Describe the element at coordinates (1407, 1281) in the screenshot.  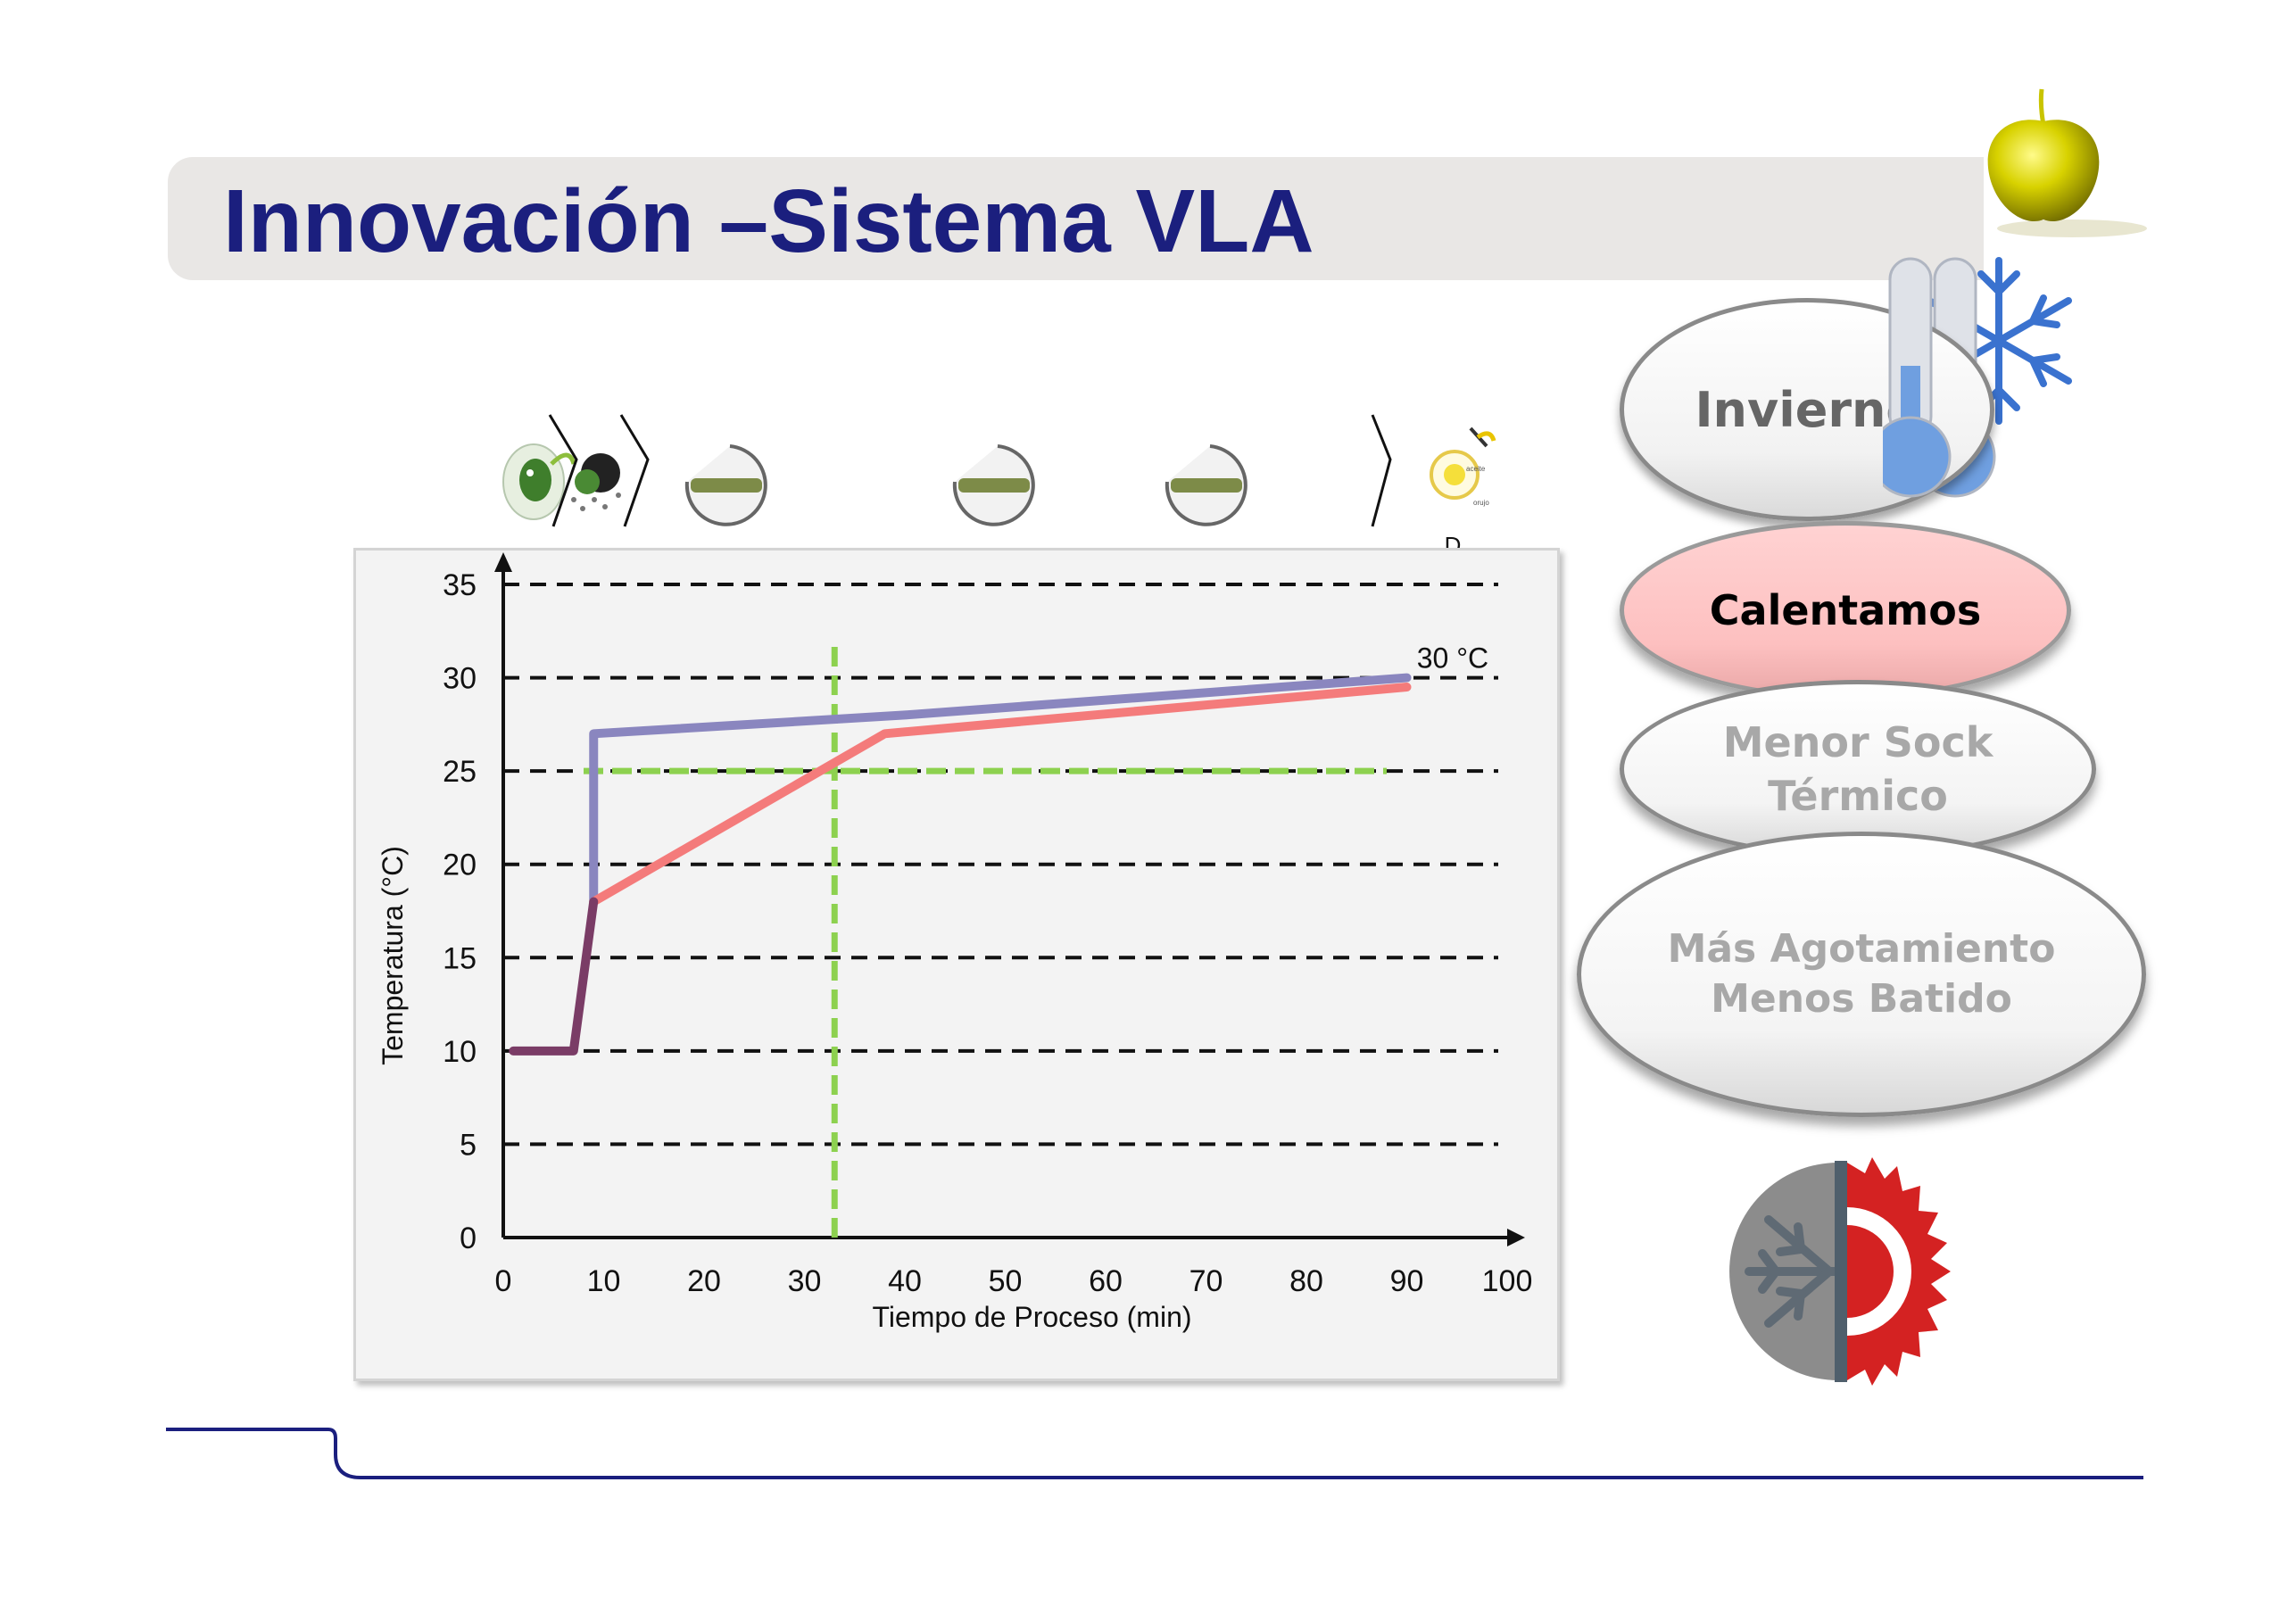
I see `x-tick-label: 90` at that location.